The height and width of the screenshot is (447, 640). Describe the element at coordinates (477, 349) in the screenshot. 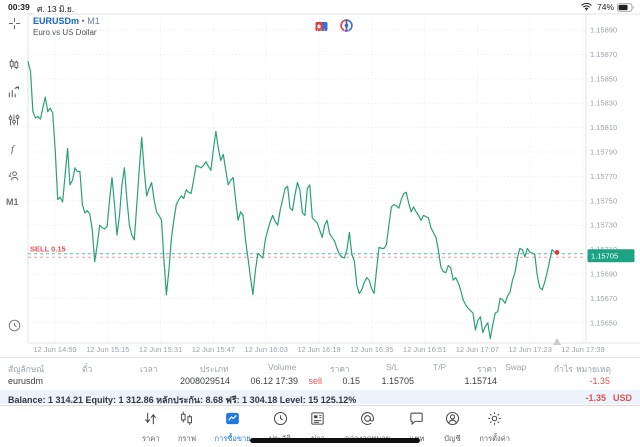

I see `x-axis-label: 12 Jun 17:07` at that location.